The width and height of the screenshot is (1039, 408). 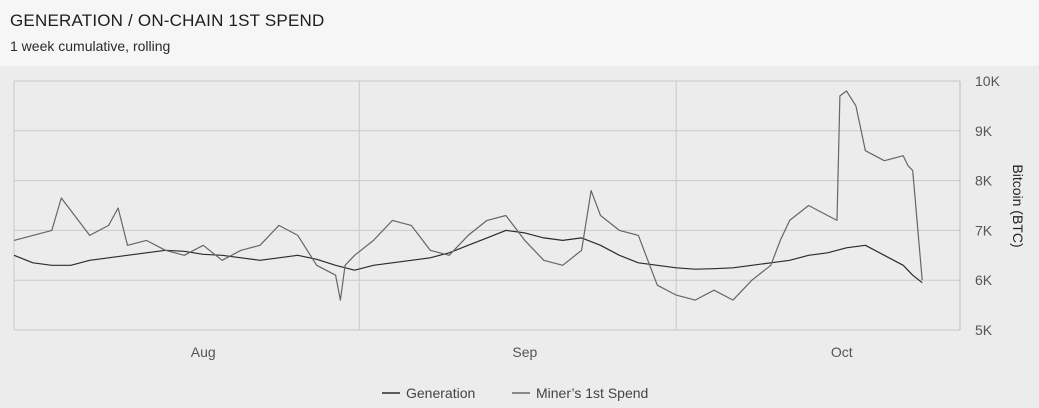 What do you see at coordinates (592, 393) in the screenshot?
I see `legend-label: Miner’s 1st Spend` at bounding box center [592, 393].